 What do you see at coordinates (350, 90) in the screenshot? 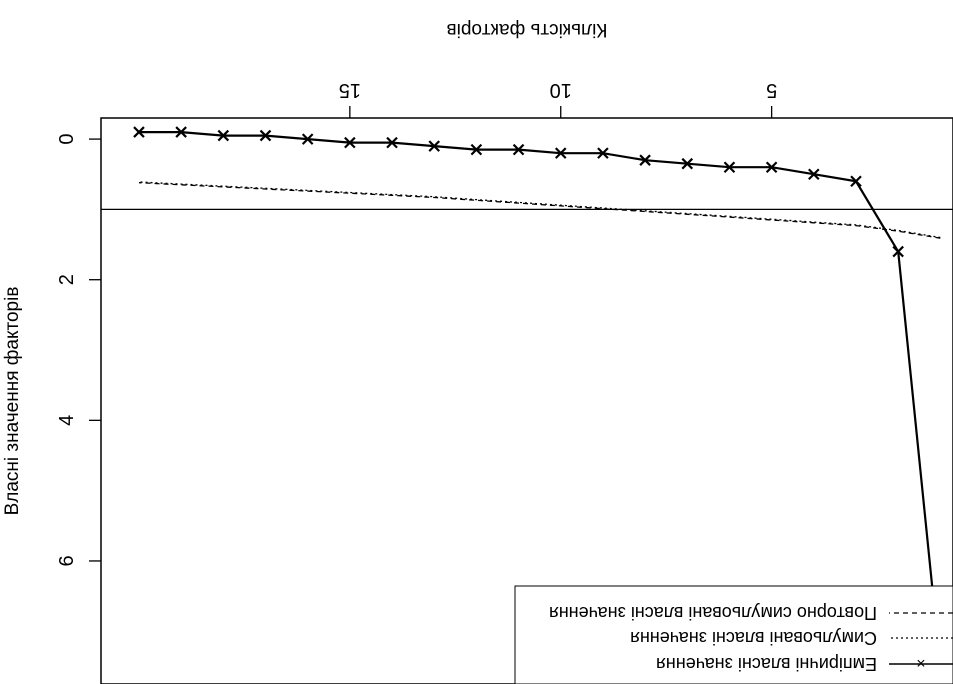
I see `x-tick-label: 15` at bounding box center [350, 90].